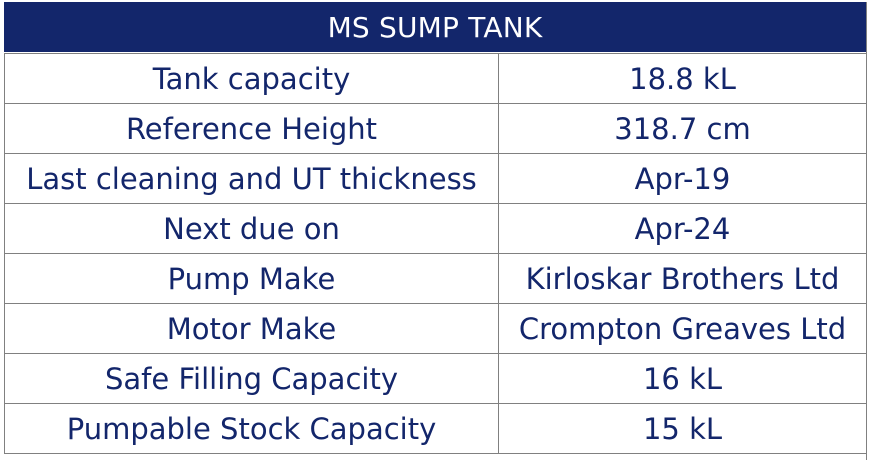  What do you see at coordinates (866, 231) in the screenshot?
I see `grid-edge` at bounding box center [866, 231].